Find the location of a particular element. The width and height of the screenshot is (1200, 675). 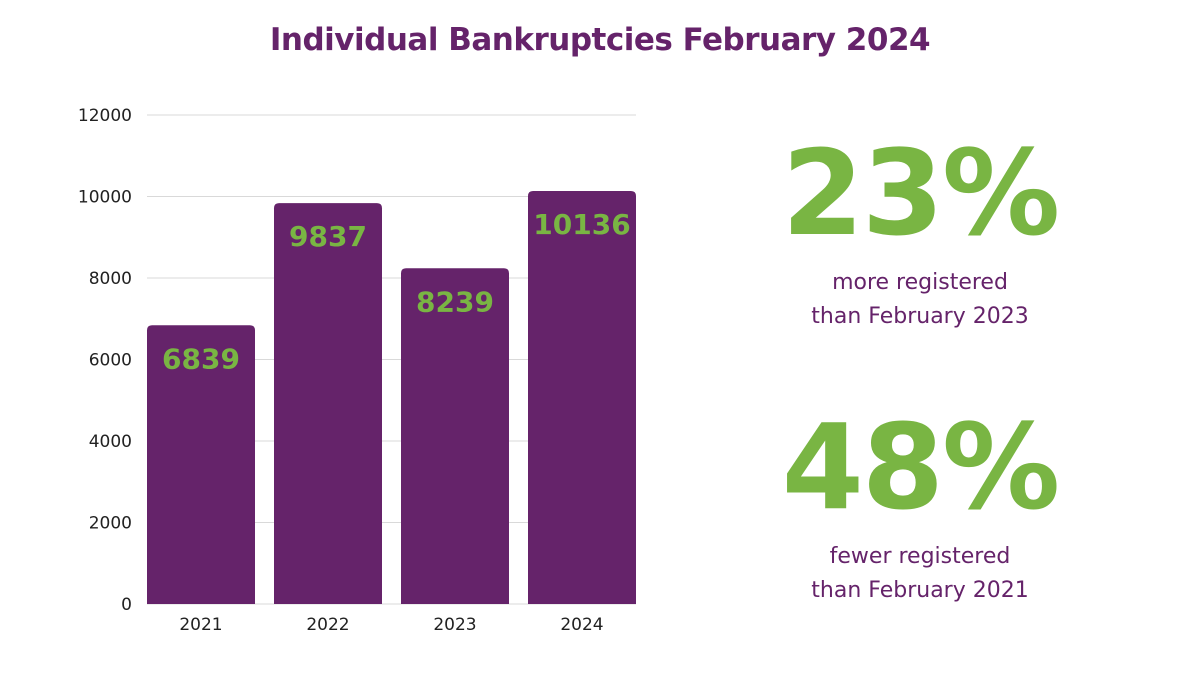

stat-text-1: more registered than February 2023 is located at coordinates (920, 300).